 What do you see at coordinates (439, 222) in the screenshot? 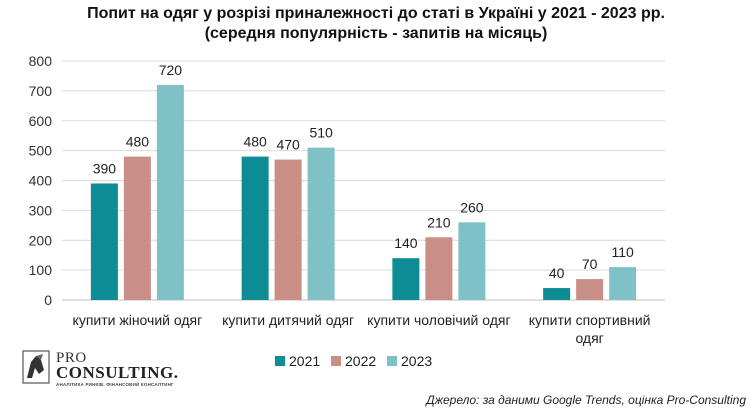
I see `data-label: 210` at bounding box center [439, 222].